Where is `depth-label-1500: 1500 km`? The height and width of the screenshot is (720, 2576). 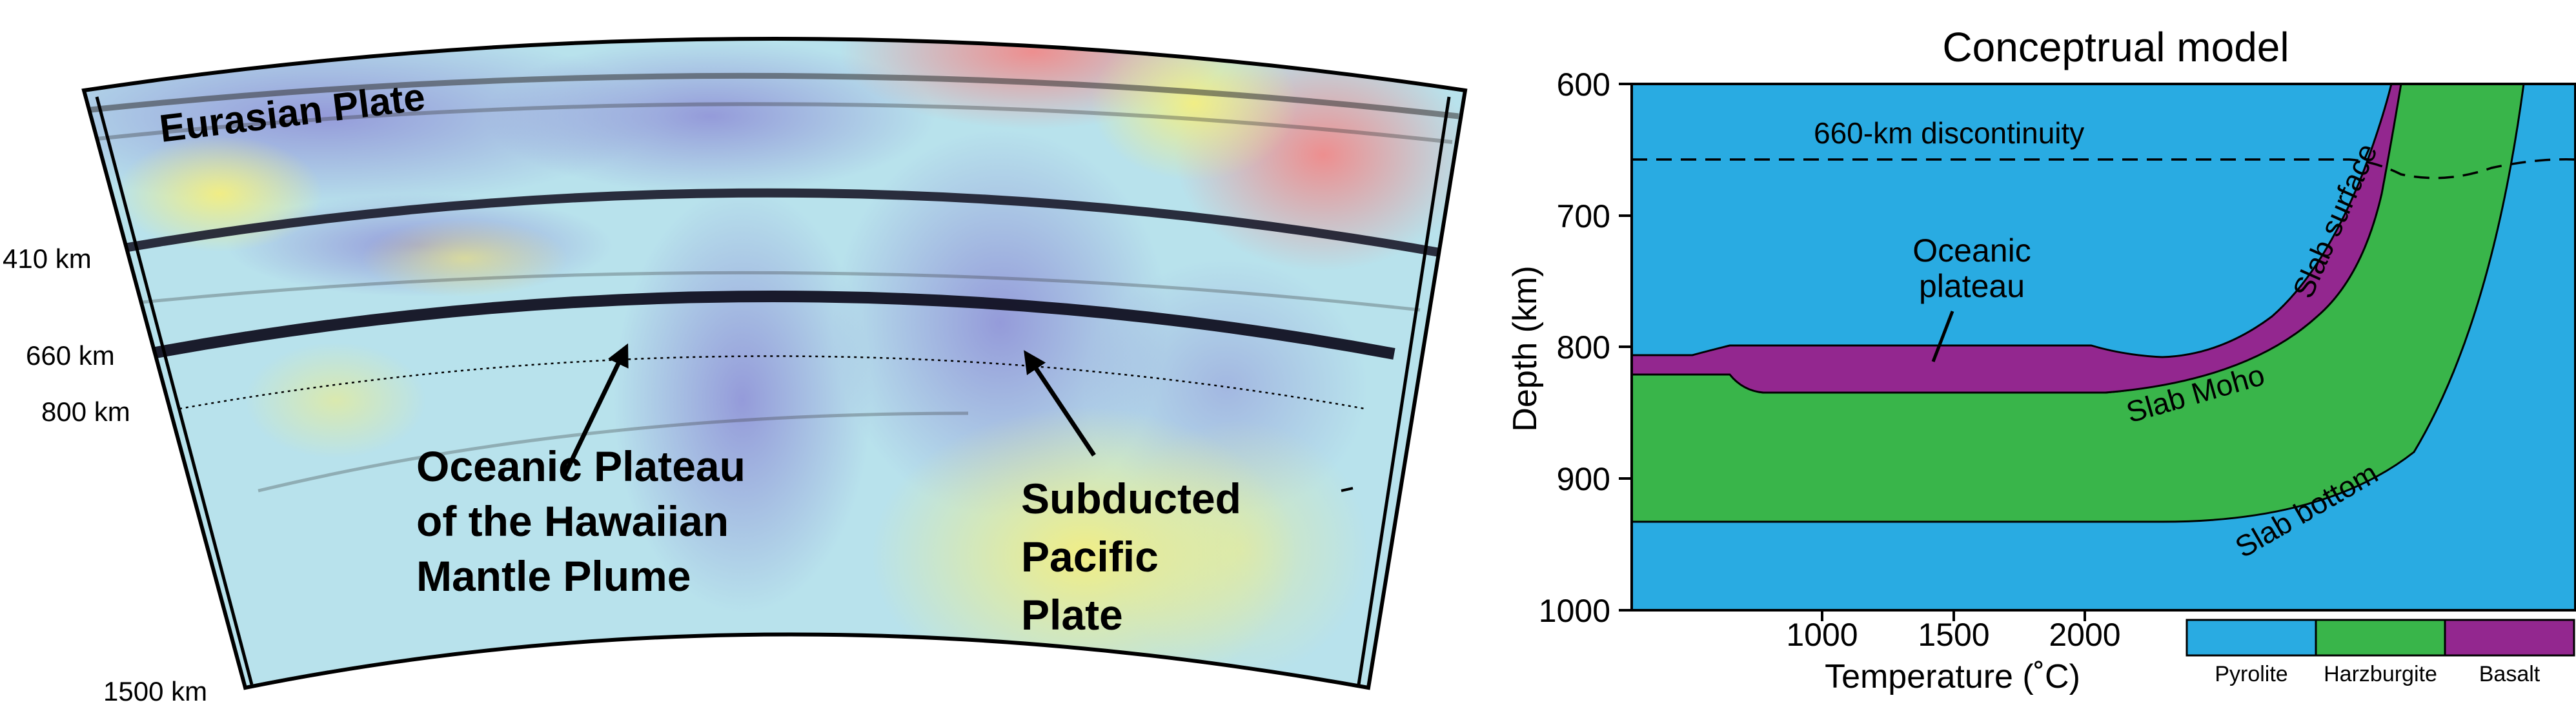 depth-label-1500: 1500 km is located at coordinates (155, 691).